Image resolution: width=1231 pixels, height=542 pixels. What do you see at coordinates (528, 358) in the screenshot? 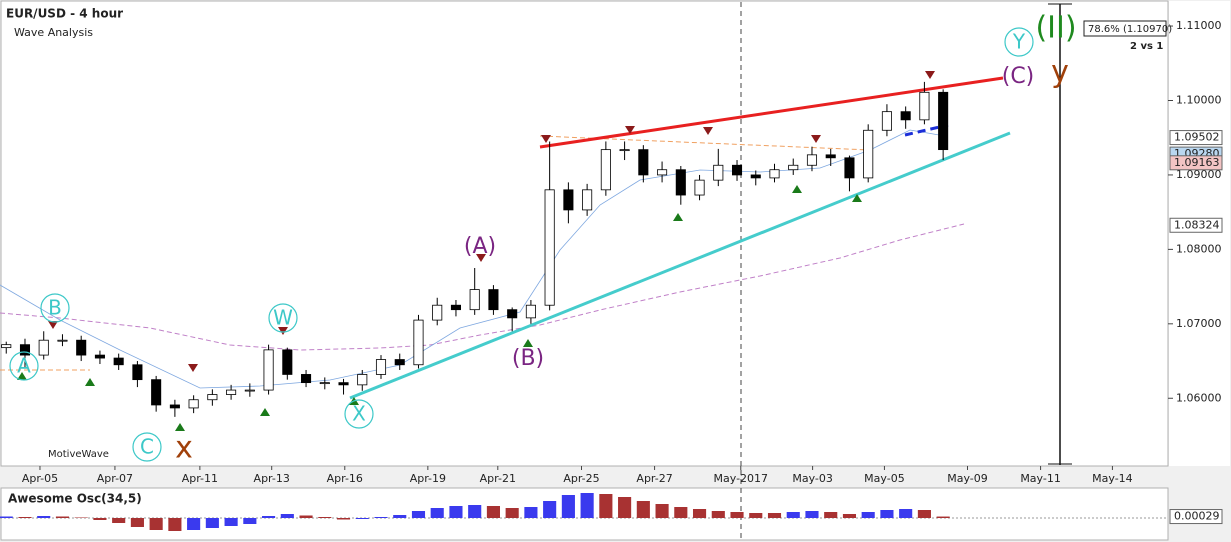
I see `wave-label: (B)` at bounding box center [528, 358].